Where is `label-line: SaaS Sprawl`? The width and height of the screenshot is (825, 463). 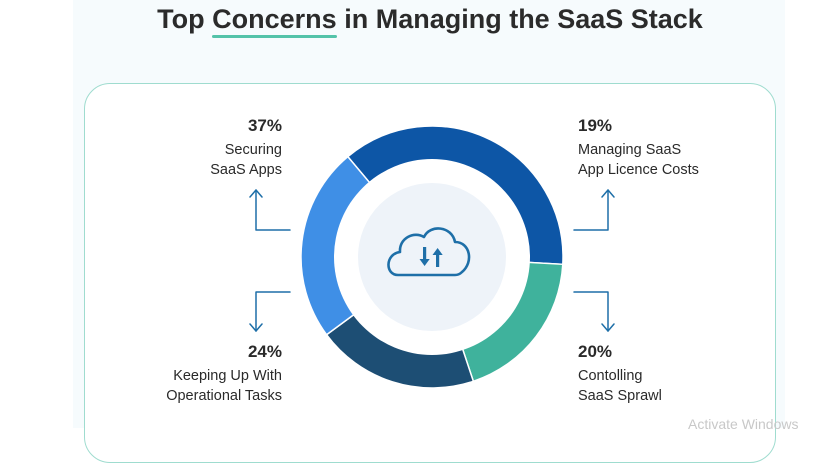 label-line: SaaS Sprawl is located at coordinates (620, 396).